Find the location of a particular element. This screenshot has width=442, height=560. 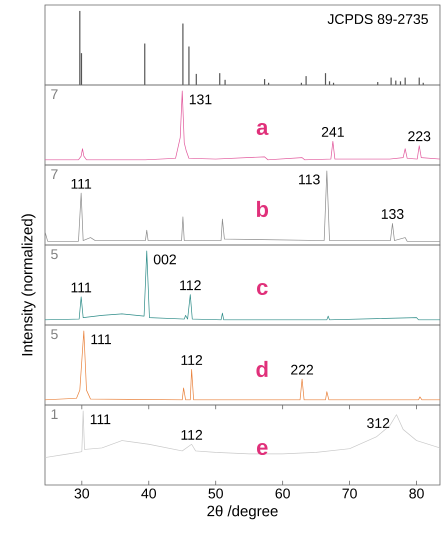

annotation: 222 is located at coordinates (302, 369).